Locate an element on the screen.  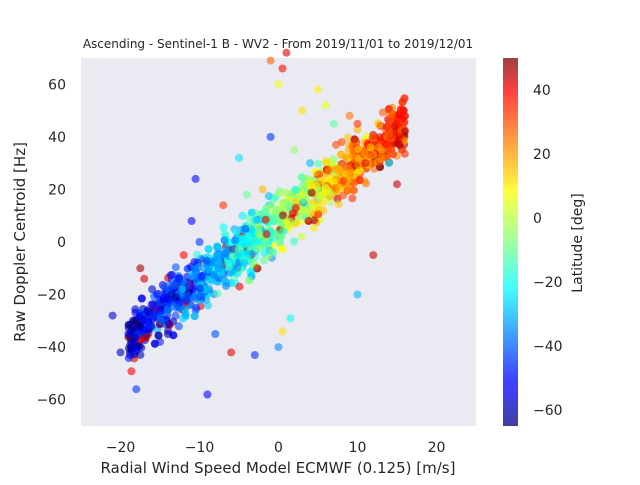
colorbar-tick-label: −40 is located at coordinates (548, 347).